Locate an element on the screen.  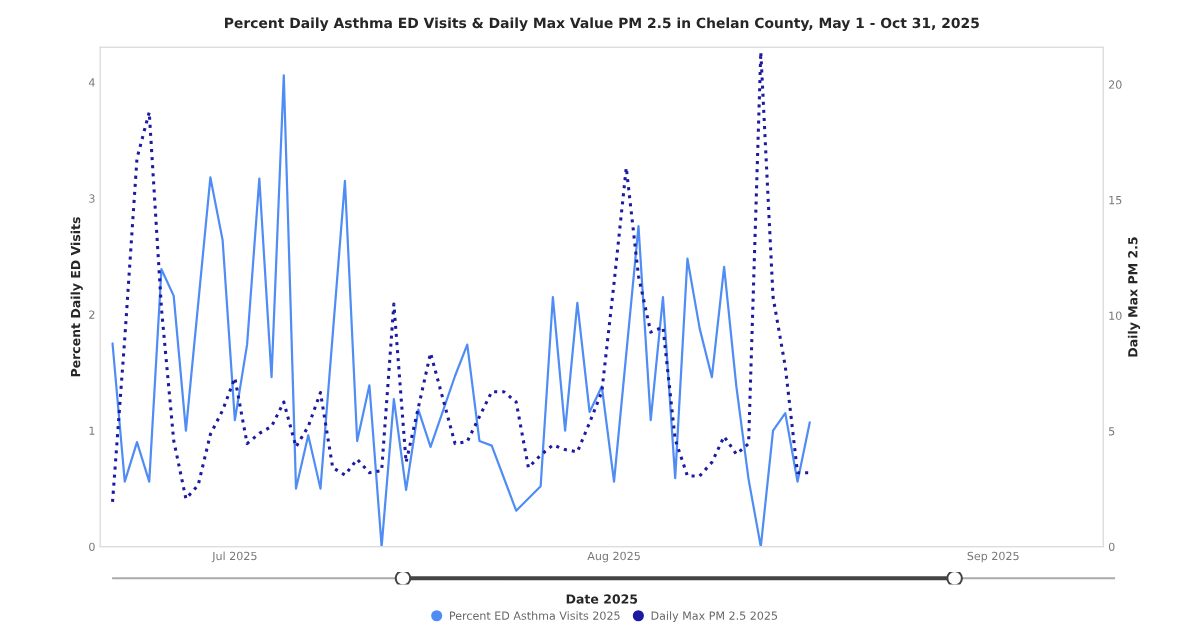
y-axis-title: Percent Daily ED Visits is located at coordinates (76, 297).